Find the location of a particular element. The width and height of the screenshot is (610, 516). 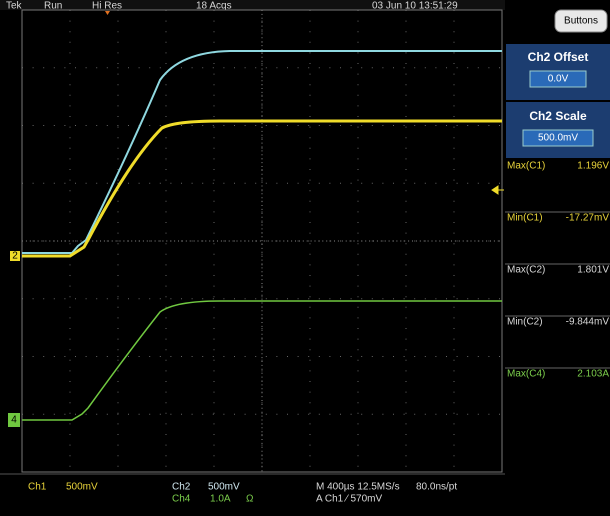

brand: Tek is located at coordinates (14, 6).